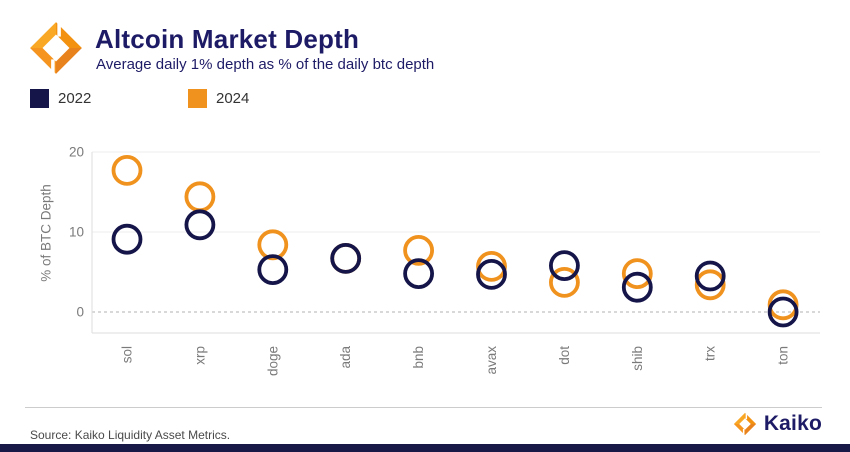 This screenshot has width=850, height=452. I want to click on x-tick-label-dot: dot, so click(564, 355).